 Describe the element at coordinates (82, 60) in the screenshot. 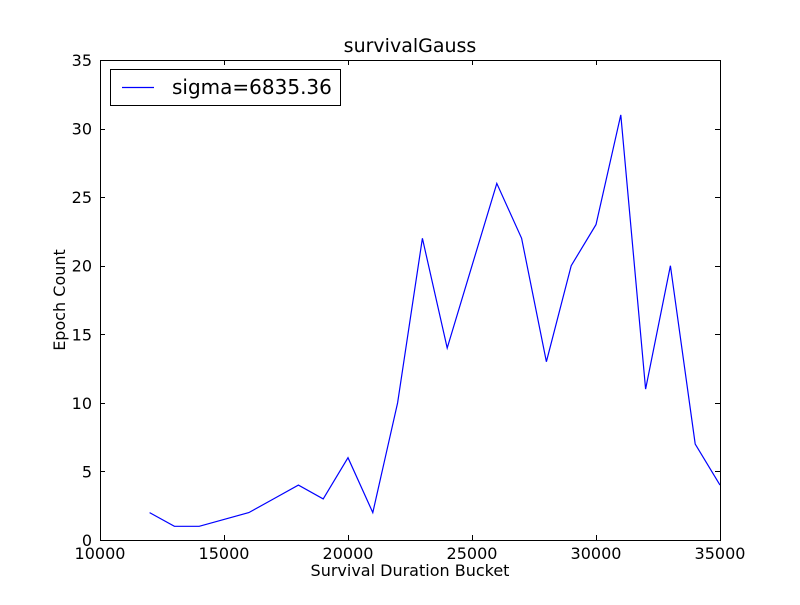

I see `y-tick-label: 35` at that location.